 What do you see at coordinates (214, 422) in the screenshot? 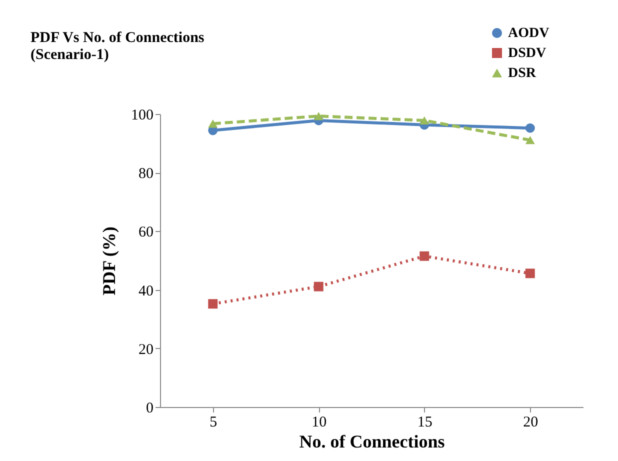
I see `x-tick-label: 5` at bounding box center [214, 422].